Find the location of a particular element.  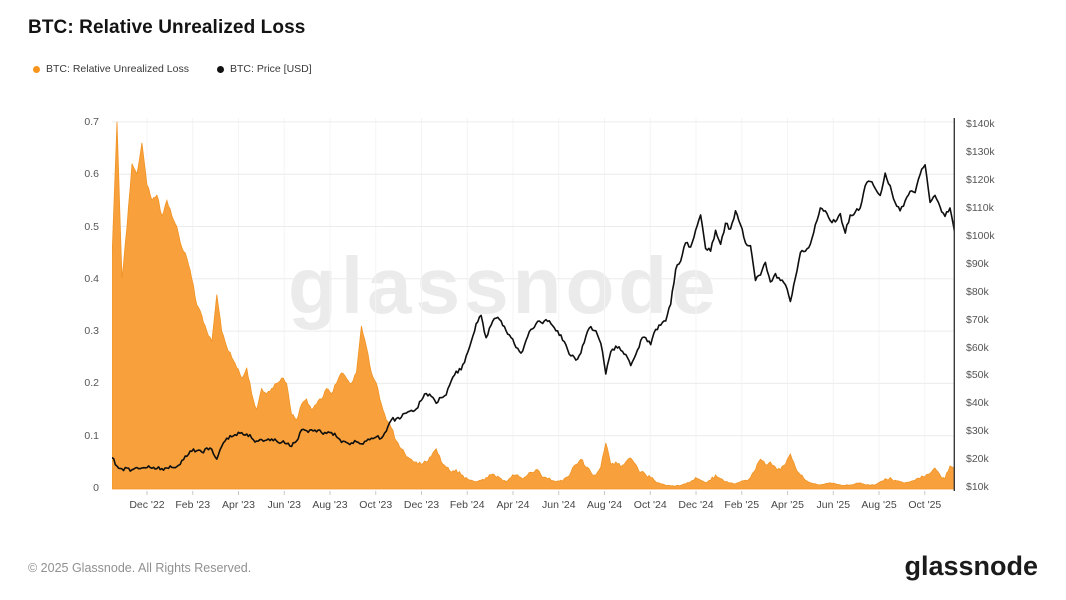

glassnode-logo: glassnode is located at coordinates (971, 566).